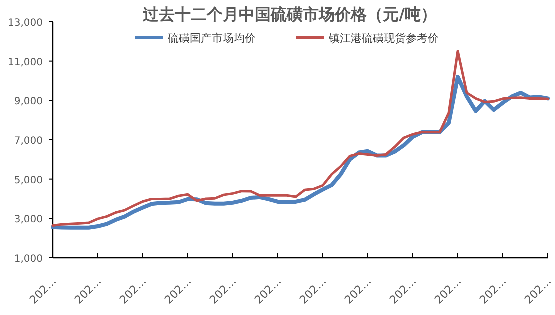 The image size is (555, 315). I want to click on y-tick-label: 3,000, so click(28, 220).